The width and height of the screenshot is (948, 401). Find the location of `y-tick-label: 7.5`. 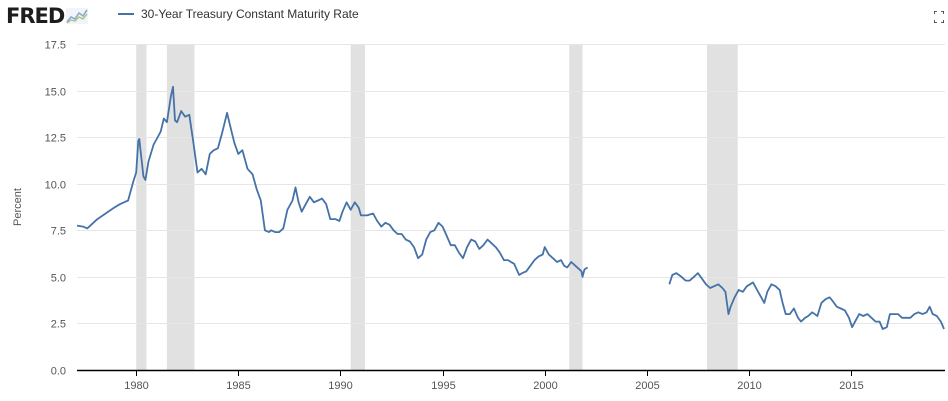

y-tick-label: 7.5 is located at coordinates (58, 232).